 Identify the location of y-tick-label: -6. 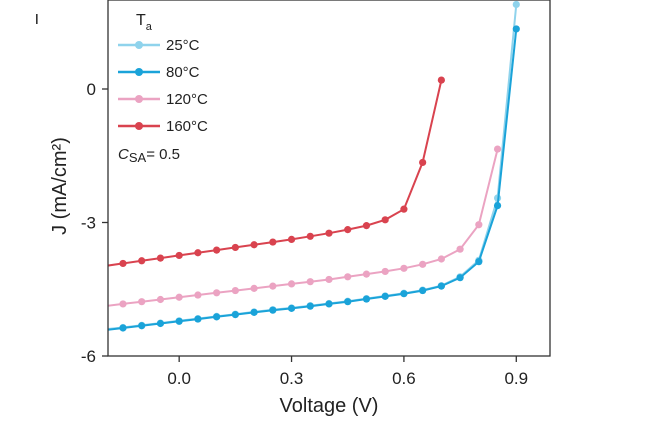
(88, 356).